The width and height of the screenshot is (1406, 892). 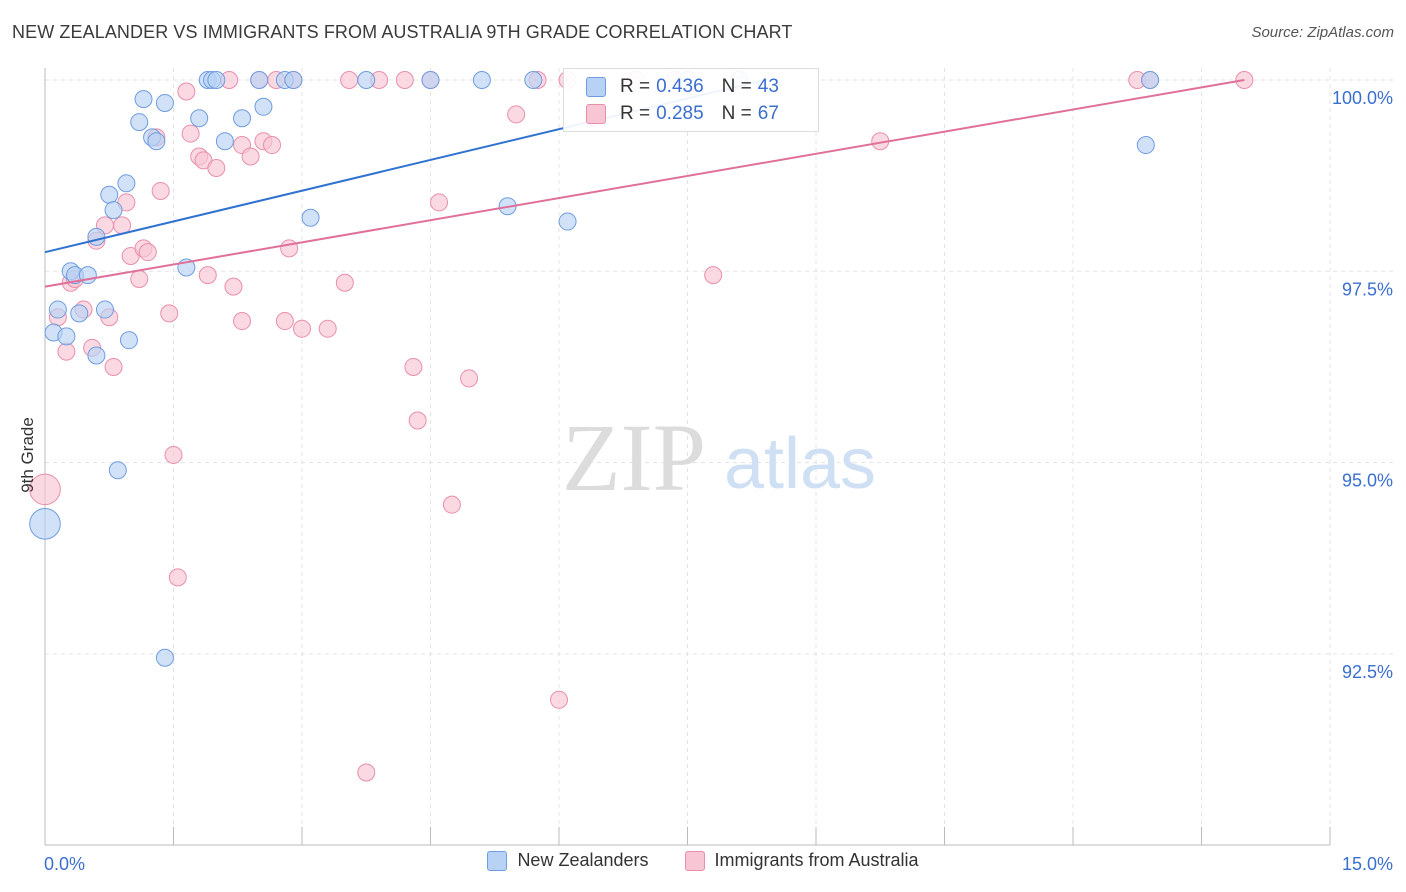 I want to click on legend: New Zealanders Immigrants from Australia, so click(x=703, y=860).